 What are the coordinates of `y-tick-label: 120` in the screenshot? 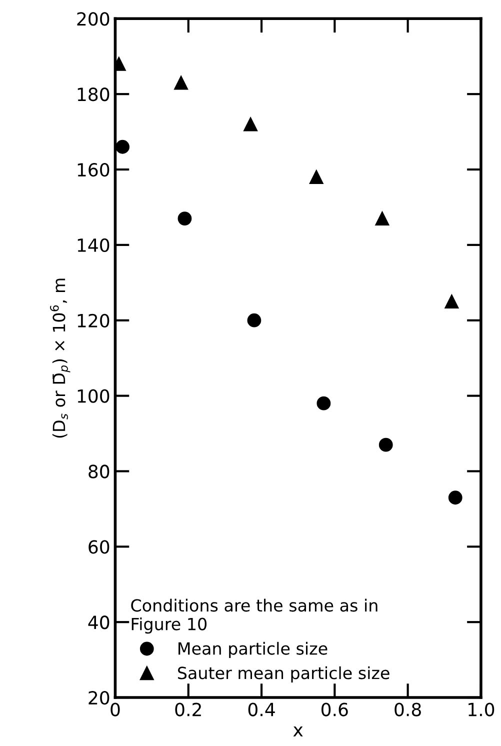 It's located at (94, 321).